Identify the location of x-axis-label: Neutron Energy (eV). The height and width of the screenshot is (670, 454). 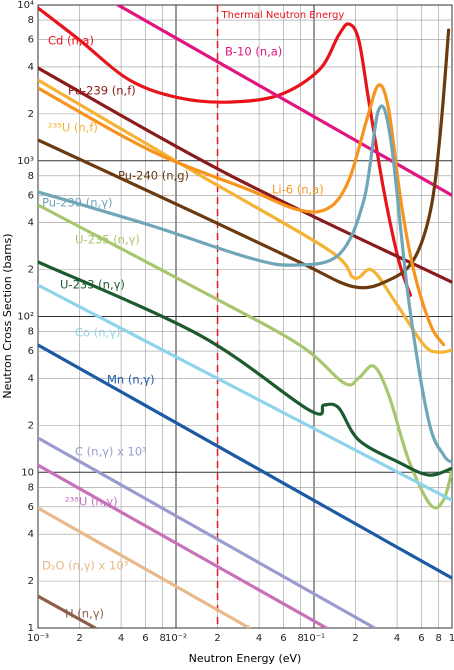
(245, 658).